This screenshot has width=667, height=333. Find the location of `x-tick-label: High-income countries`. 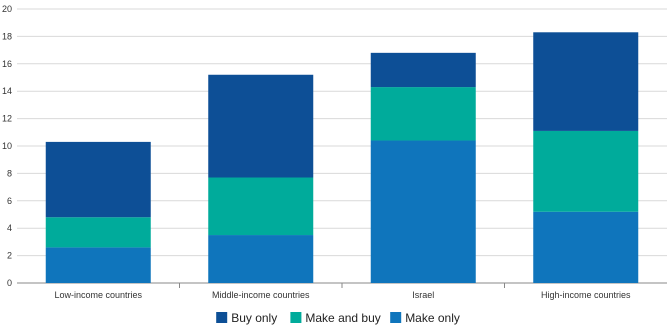

x-tick-label: High-income countries is located at coordinates (586, 295).